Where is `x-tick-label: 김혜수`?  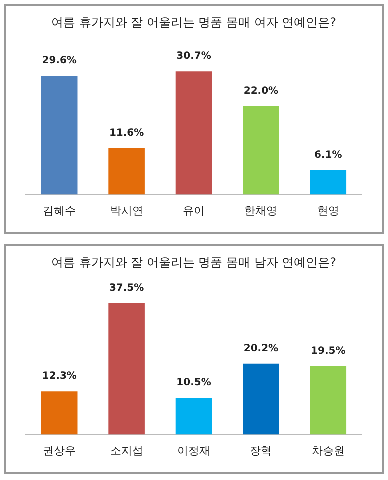
x-tick-label: 김혜수 is located at coordinates (59, 211).